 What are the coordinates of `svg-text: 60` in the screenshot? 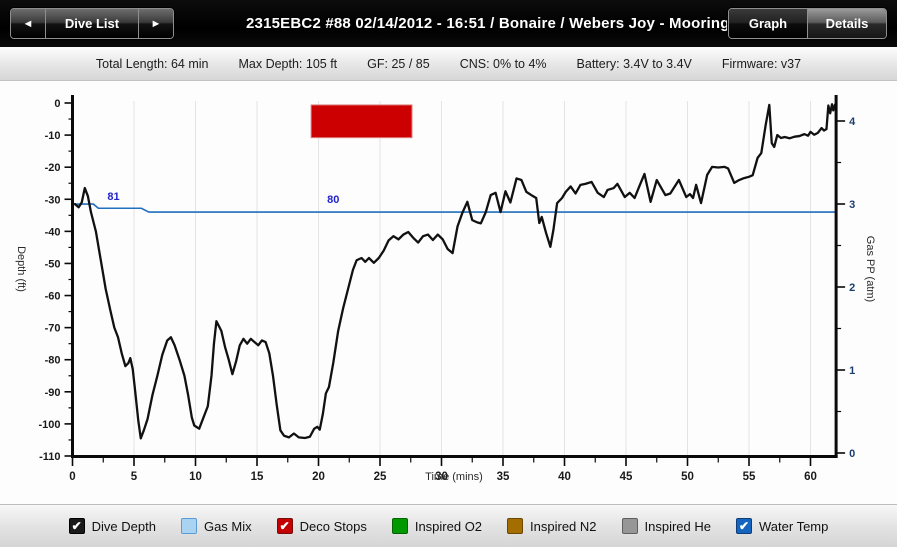 It's located at (810, 477).